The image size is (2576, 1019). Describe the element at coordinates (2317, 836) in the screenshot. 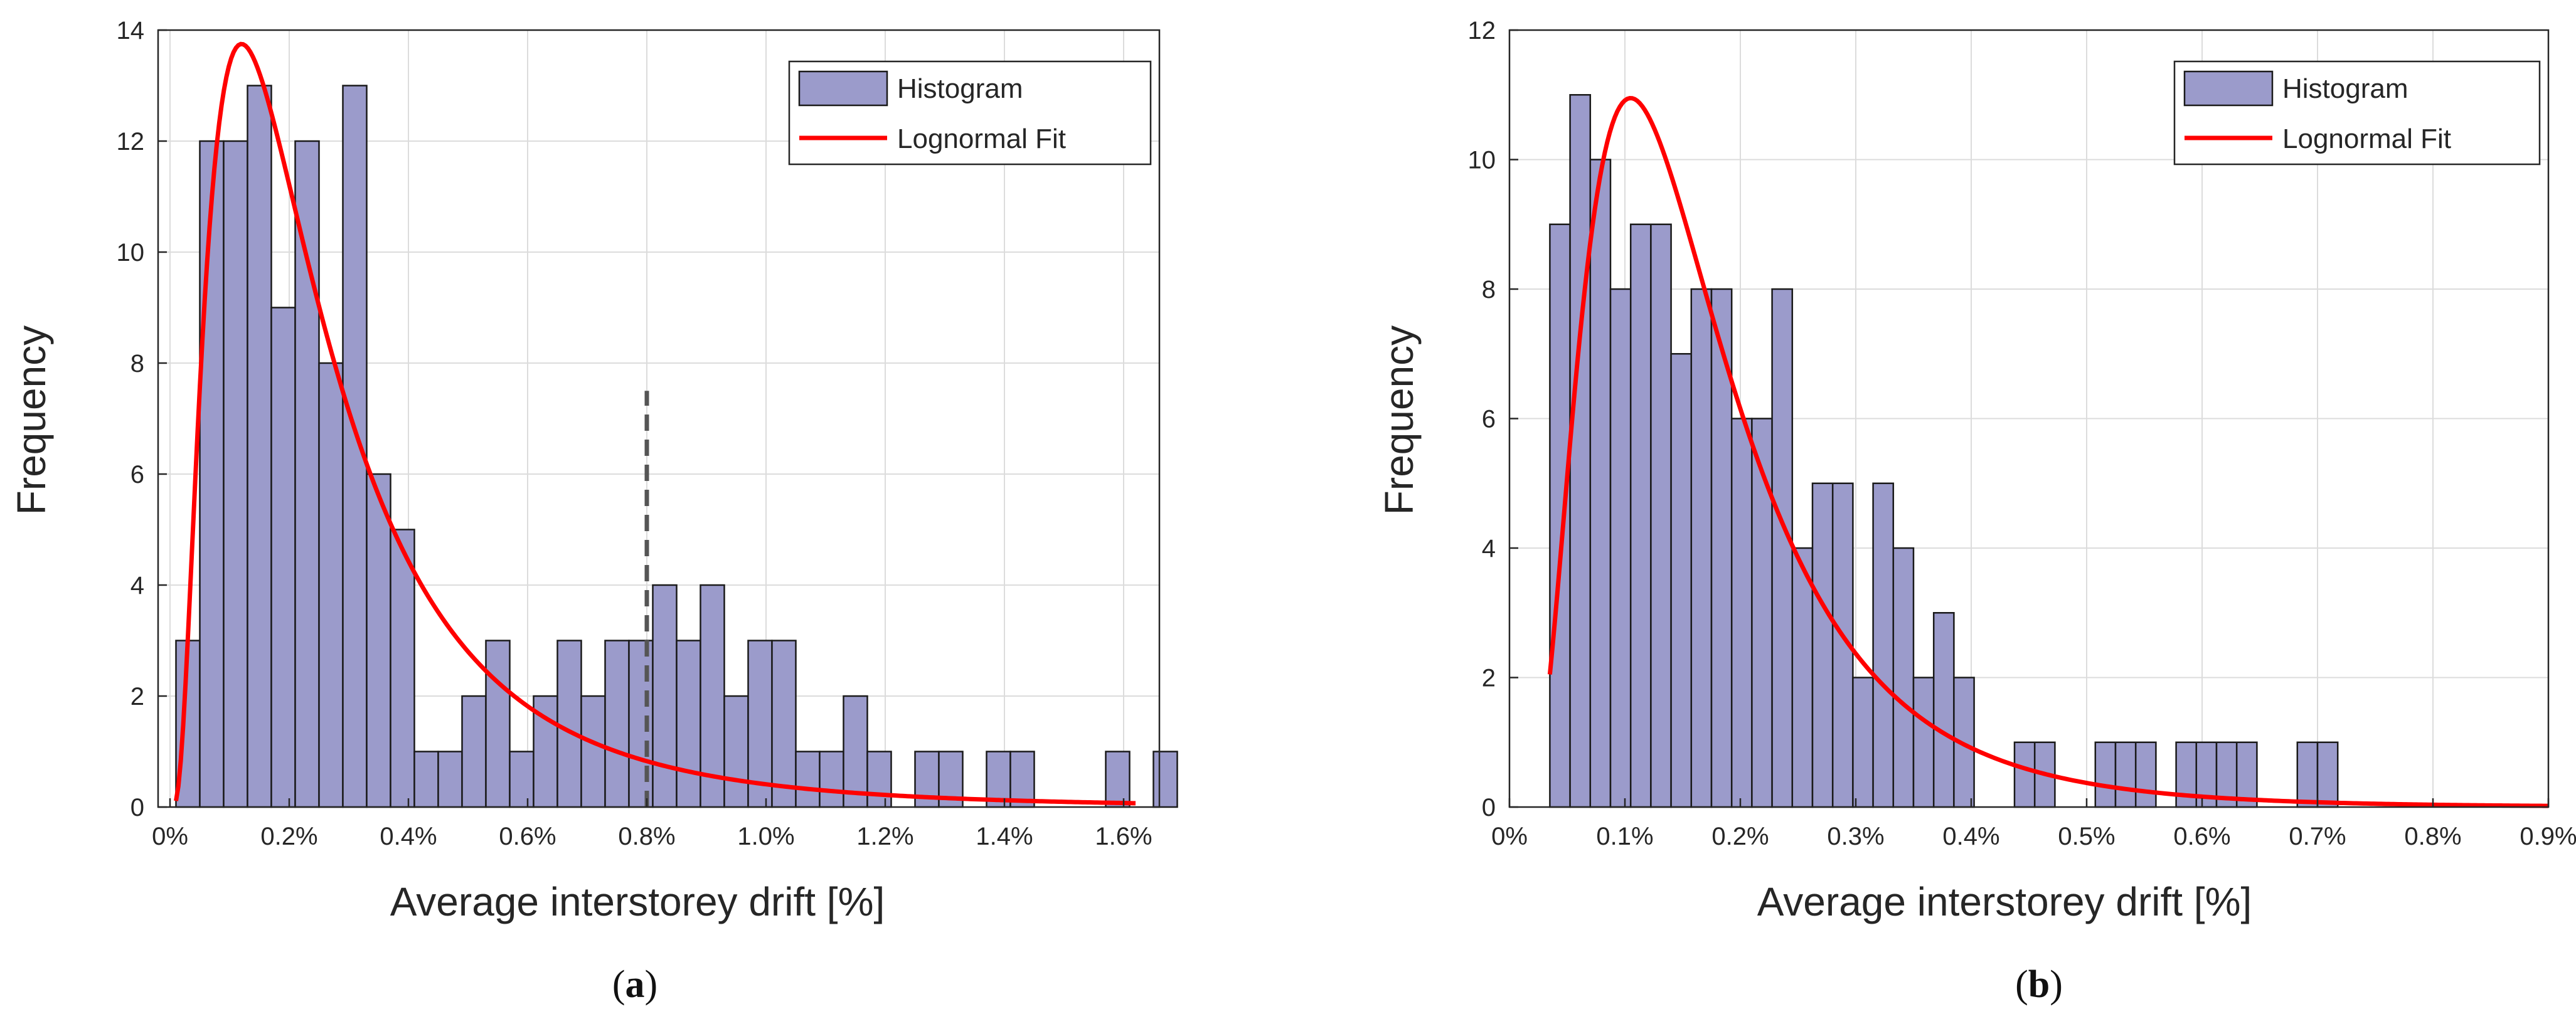

I see `x-tick-label: 0.7%` at that location.